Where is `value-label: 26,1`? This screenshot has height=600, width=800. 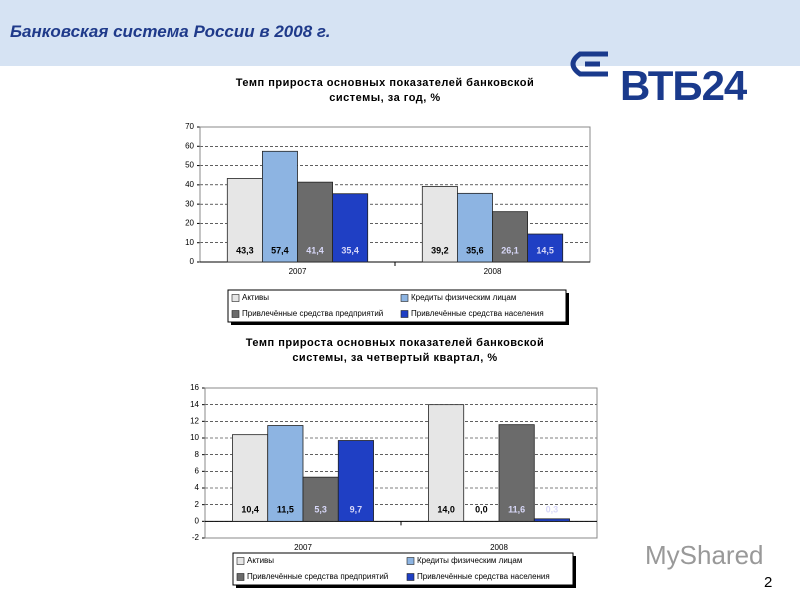 value-label: 26,1 is located at coordinates (510, 250).